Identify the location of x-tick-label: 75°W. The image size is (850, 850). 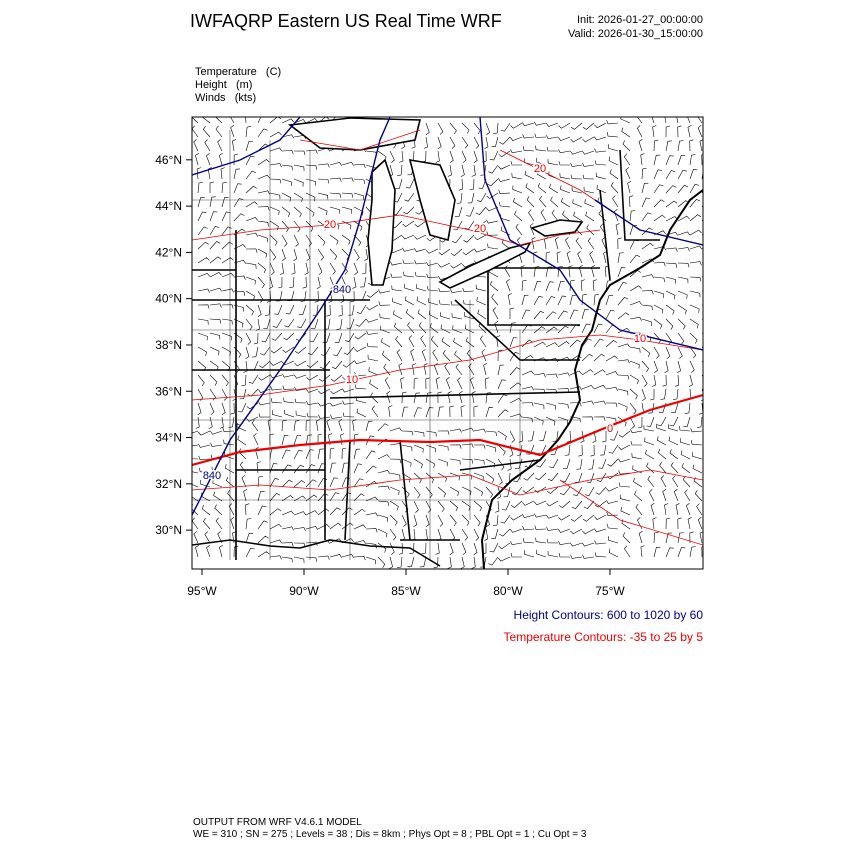
(610, 591).